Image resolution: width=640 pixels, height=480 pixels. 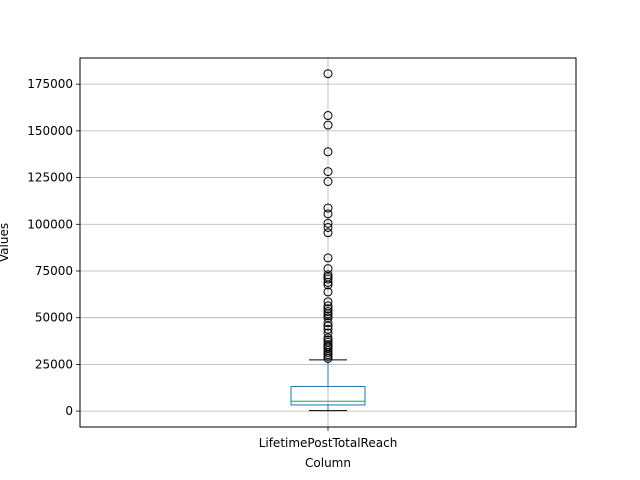 I want to click on x-axis-label: Column, so click(x=328, y=463).